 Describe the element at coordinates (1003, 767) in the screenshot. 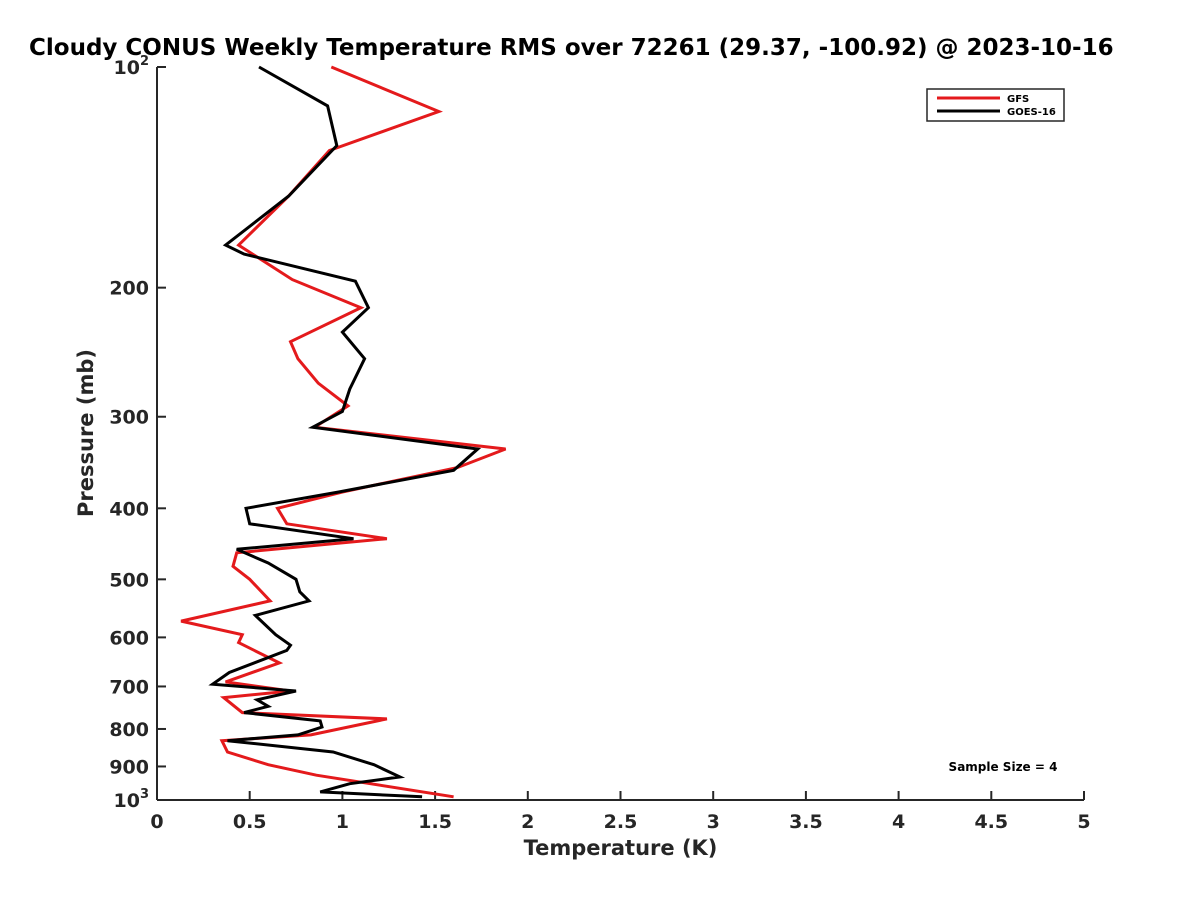

I see `sample-size-annotation: Sample Size = 4` at that location.